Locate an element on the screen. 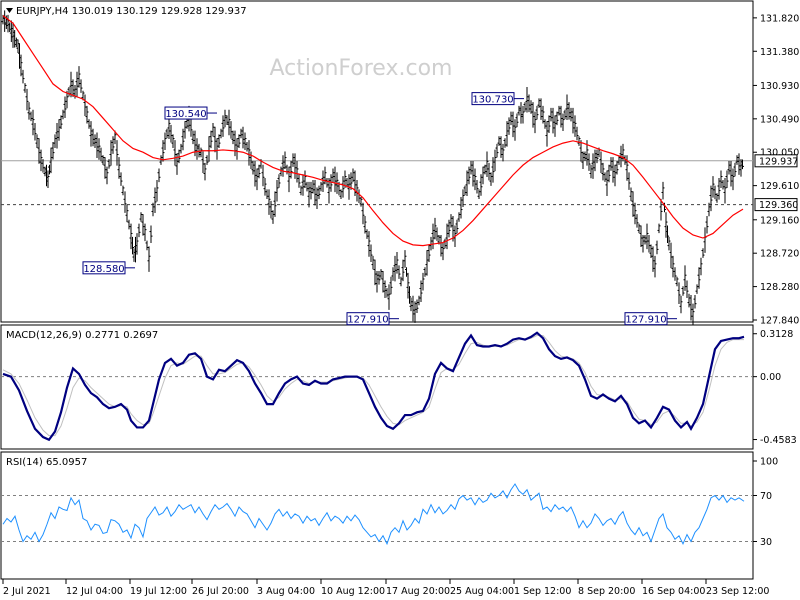 The width and height of the screenshot is (800, 600). x-tick-label: 2 Jul 2021 is located at coordinates (27, 591).